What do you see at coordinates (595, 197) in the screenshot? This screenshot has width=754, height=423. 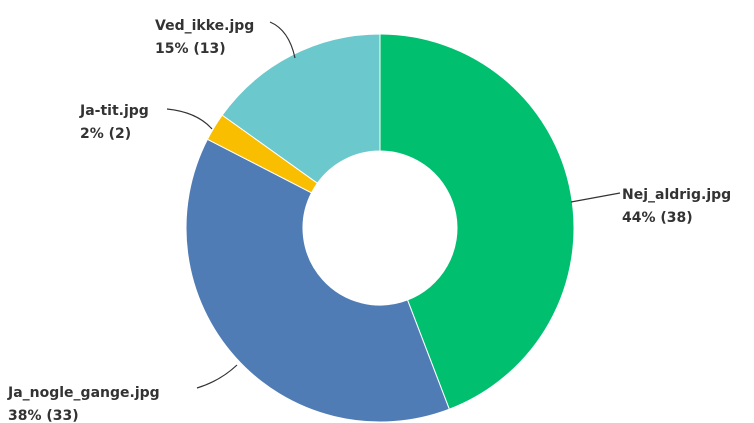 I see `leader-line-nej-aldrig` at bounding box center [595, 197].